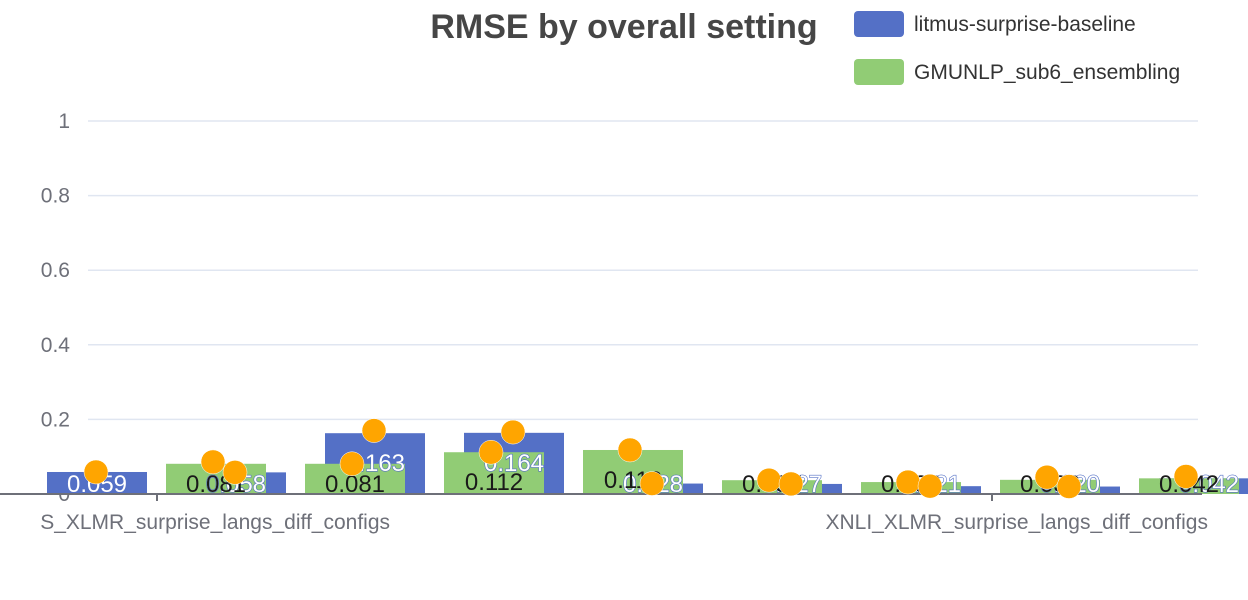 The height and width of the screenshot is (600, 1248). Describe the element at coordinates (1025, 24) in the screenshot. I see `legend-label-1: litmus-surprise-baseline` at that location.